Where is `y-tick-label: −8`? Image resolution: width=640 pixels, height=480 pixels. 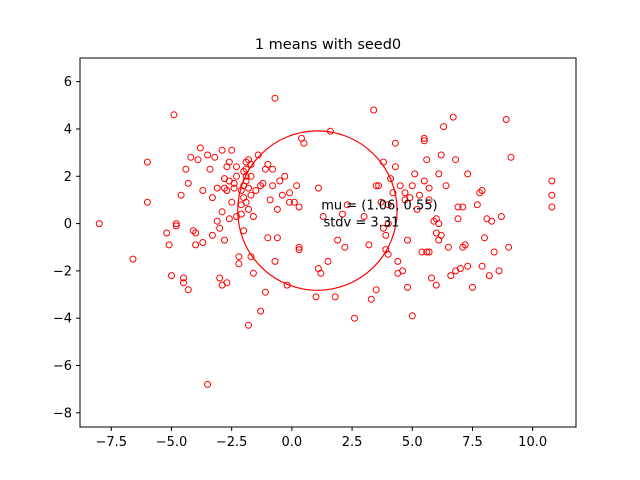 y-tick-label: −8 is located at coordinates (62, 413).